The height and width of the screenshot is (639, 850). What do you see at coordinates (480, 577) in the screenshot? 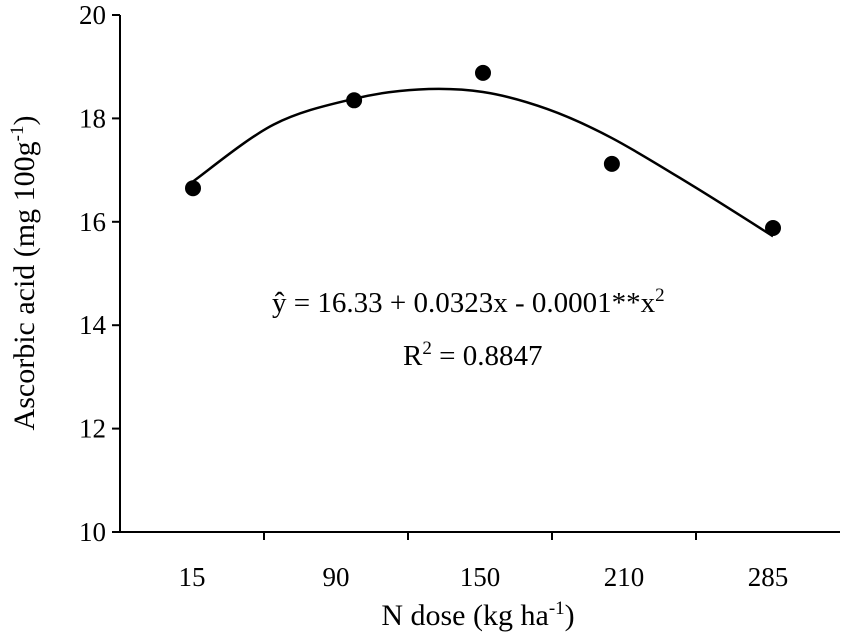
I see `x-tick-label: 150` at bounding box center [480, 577].